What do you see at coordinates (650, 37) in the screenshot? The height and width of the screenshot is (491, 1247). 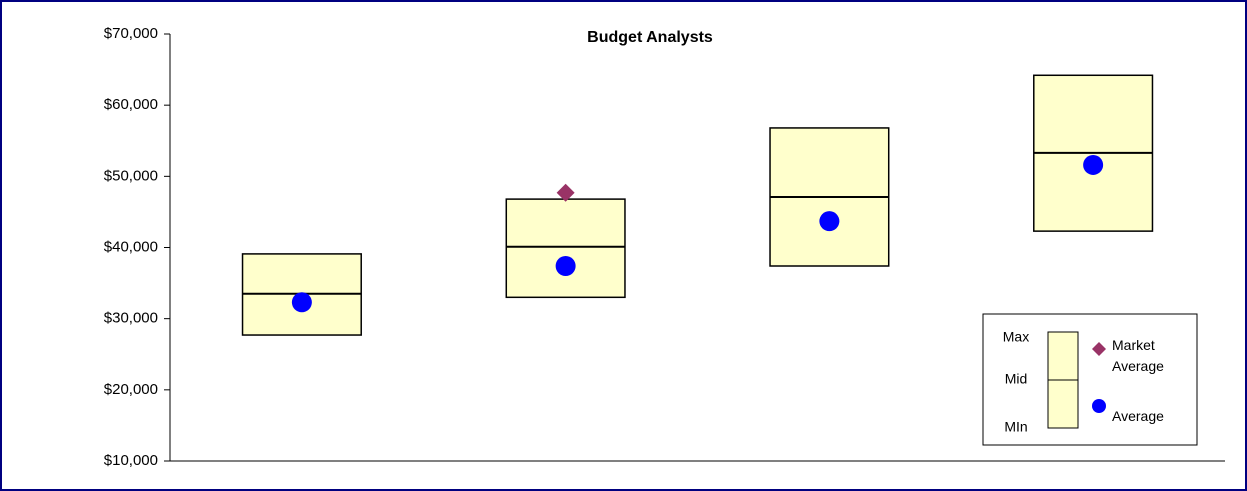 I see `chart-title: Budget Analysts` at bounding box center [650, 37].